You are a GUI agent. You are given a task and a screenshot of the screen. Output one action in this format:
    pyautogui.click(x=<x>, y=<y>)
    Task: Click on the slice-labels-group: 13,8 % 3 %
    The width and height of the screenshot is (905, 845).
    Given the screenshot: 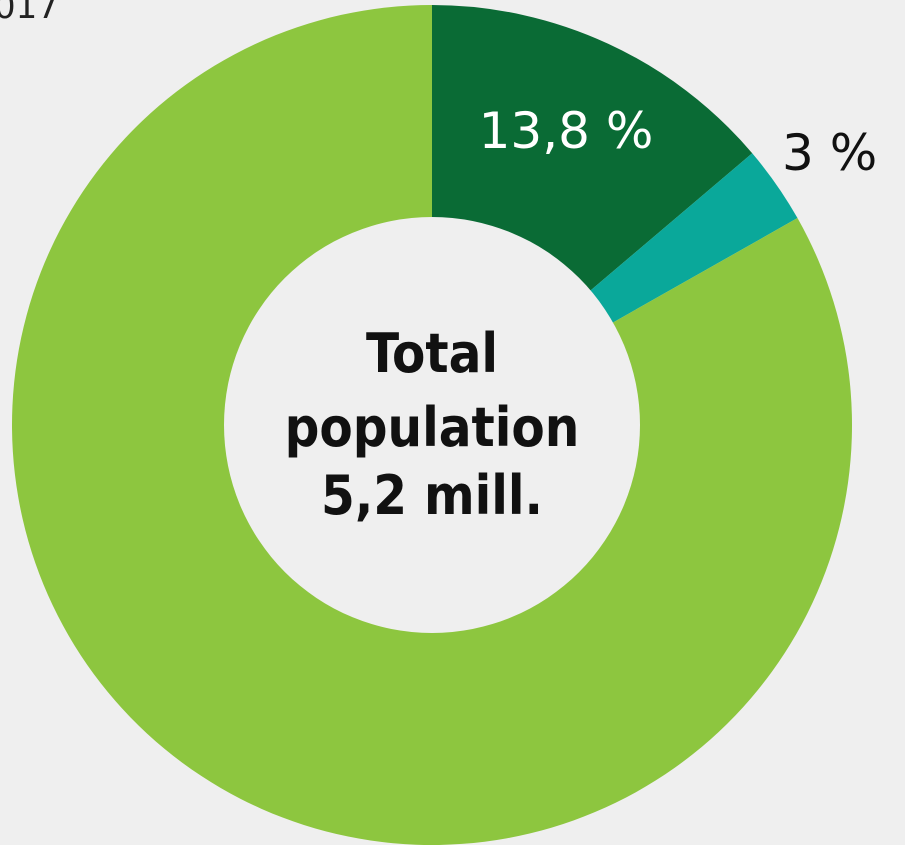 What is the action you would take?
    pyautogui.click(x=678, y=142)
    